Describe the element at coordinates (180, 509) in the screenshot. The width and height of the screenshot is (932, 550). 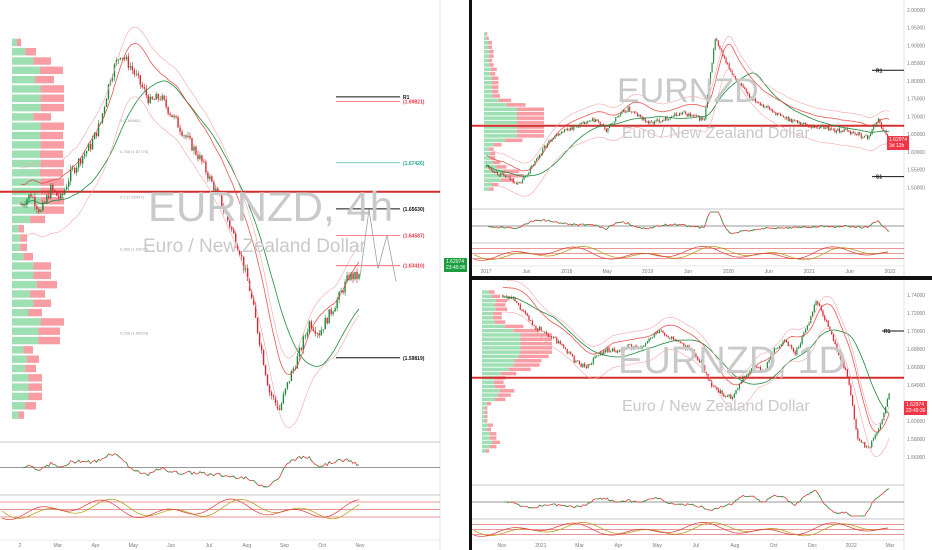
I see `stochastic-d-line` at that location.